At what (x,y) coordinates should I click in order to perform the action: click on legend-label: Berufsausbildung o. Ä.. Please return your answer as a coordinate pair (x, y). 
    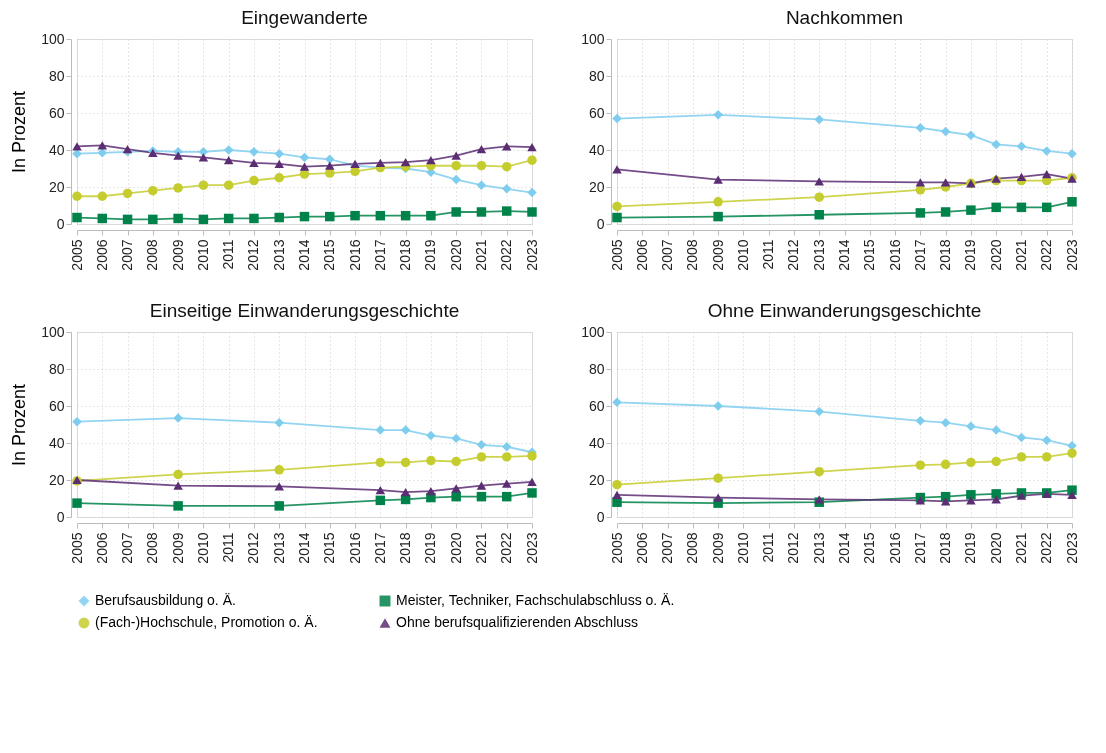
    Looking at the image, I should click on (165, 600).